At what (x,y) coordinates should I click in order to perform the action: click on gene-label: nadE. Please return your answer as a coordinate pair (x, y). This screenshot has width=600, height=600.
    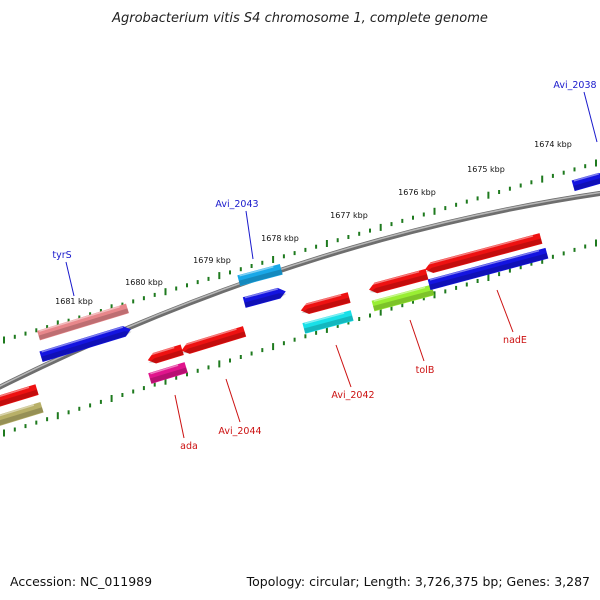
    Looking at the image, I should click on (515, 340).